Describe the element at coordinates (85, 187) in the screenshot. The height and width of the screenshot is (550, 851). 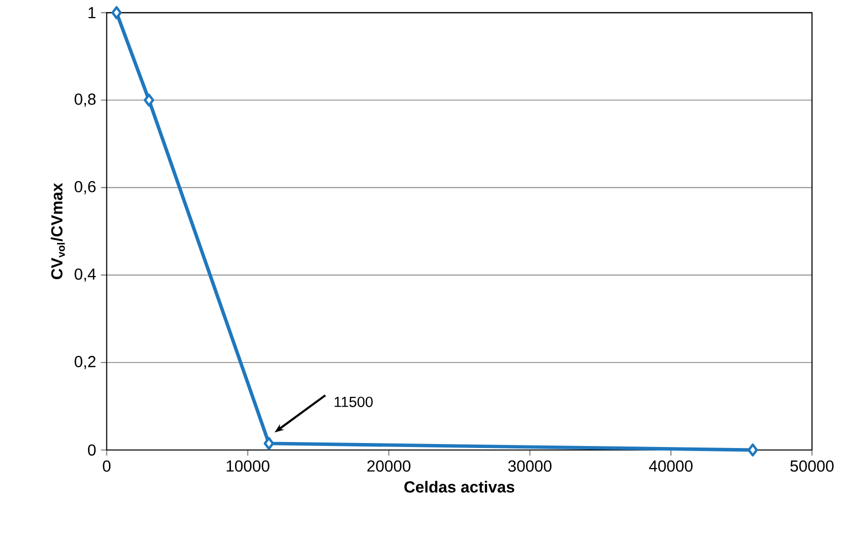
I see `y-tick-label: 0,6` at that location.